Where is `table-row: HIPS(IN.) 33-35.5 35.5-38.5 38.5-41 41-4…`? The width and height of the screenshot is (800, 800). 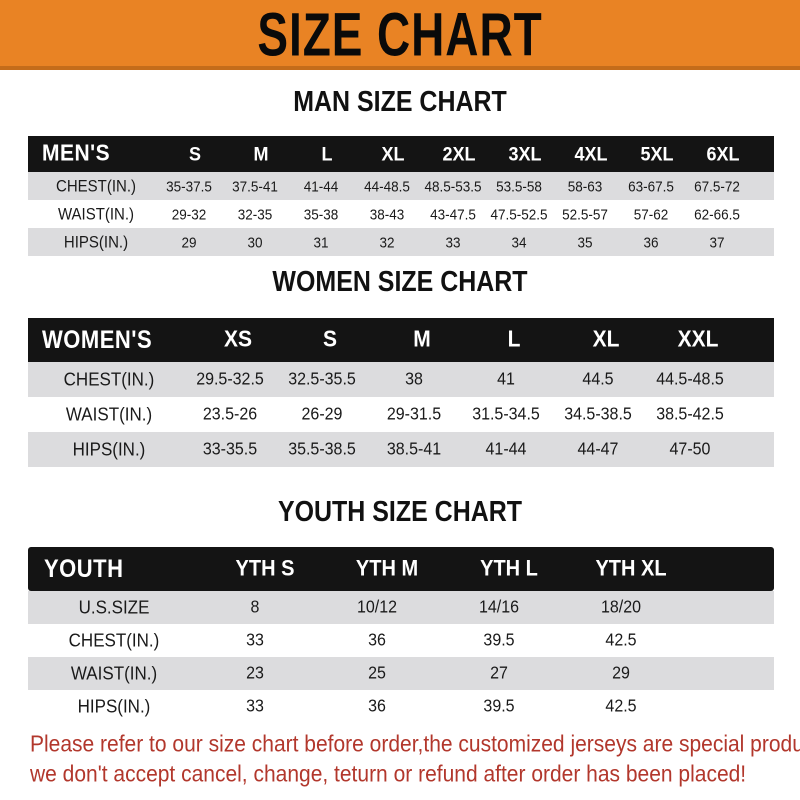 table-row: HIPS(IN.) 33-35.5 35.5-38.5 38.5-41 41-4… is located at coordinates (401, 449).